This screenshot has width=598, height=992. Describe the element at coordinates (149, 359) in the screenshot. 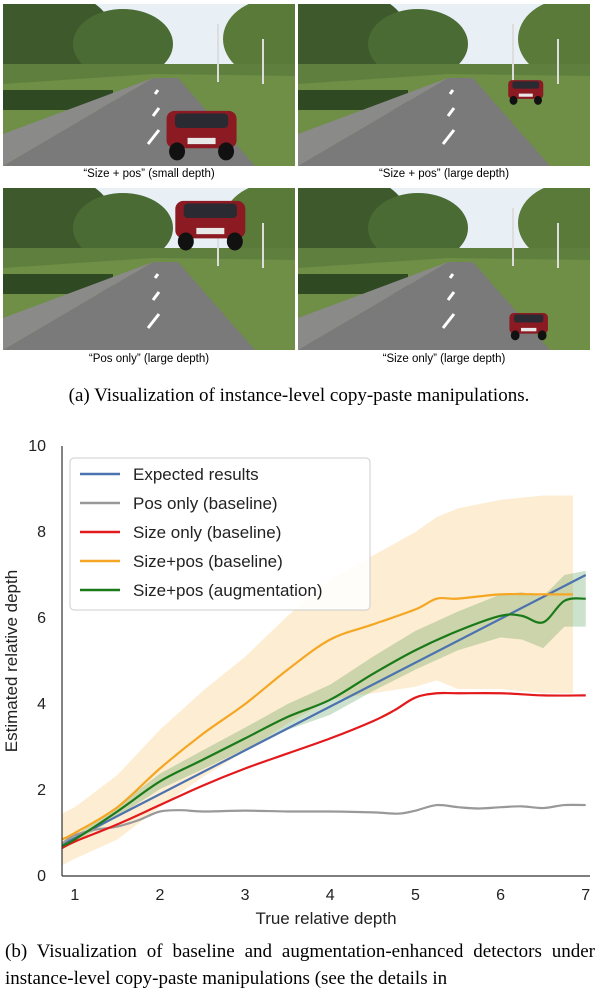

I see `photo-caption: “Pos only” (large depth)` at that location.